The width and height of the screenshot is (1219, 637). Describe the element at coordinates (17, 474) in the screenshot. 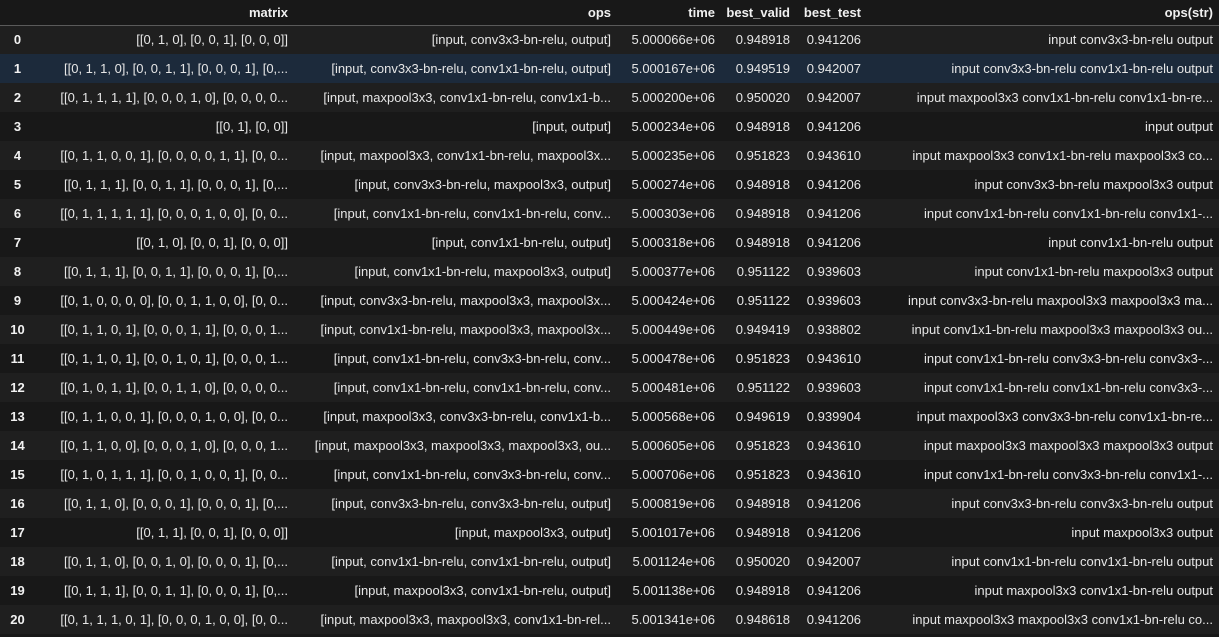

I see `row-index: 15` at that location.